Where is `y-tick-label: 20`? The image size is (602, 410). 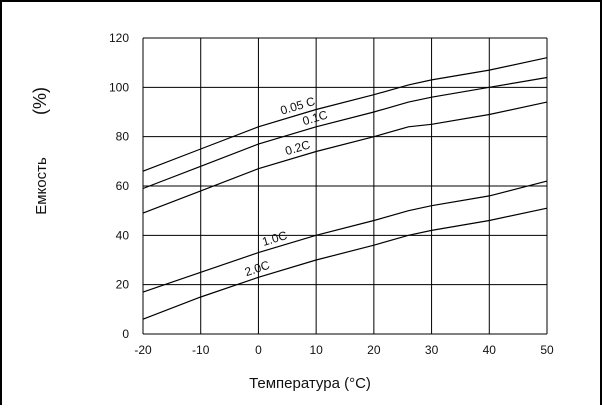 y-tick-label: 20 is located at coordinates (123, 285).